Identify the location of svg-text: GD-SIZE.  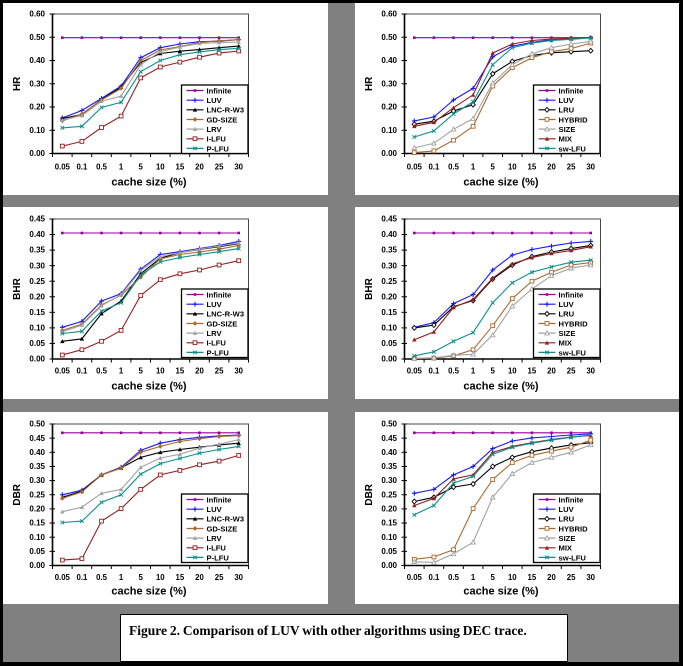
(222, 323).